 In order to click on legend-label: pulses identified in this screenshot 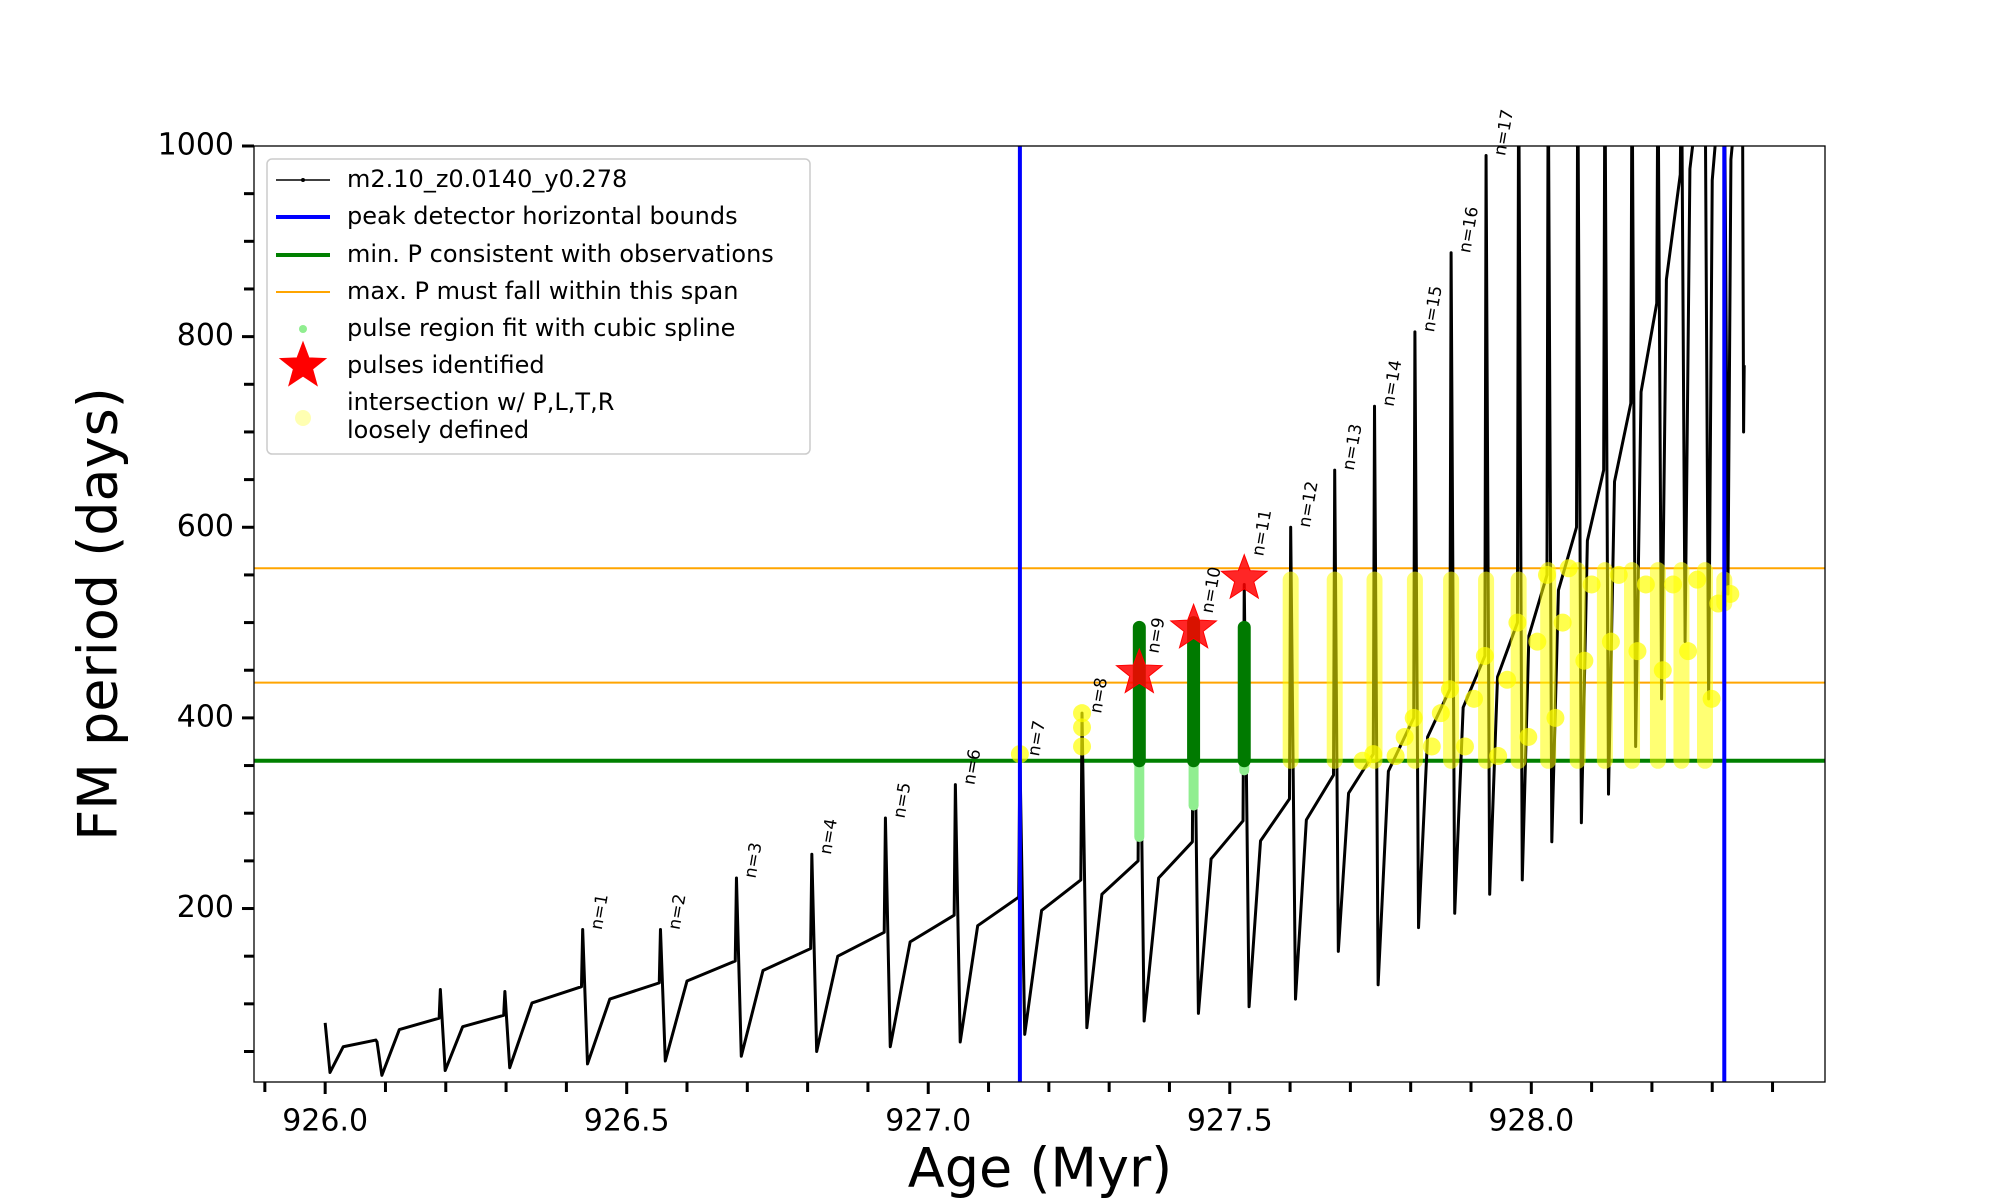, I will do `click(446, 365)`.